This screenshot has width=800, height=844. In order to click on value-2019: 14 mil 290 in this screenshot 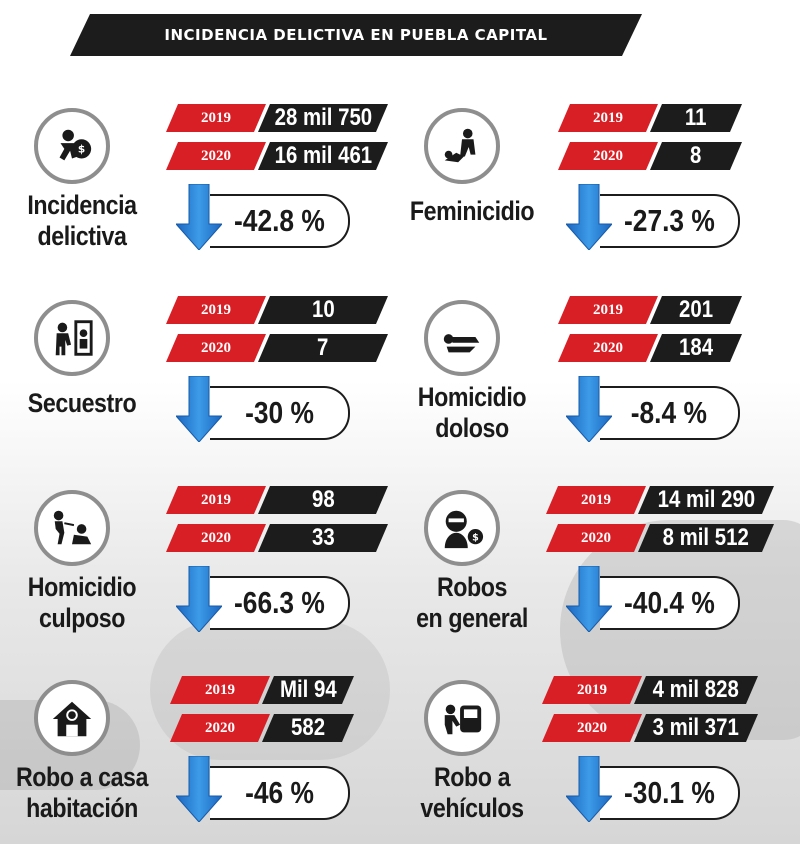, I will do `click(706, 500)`.